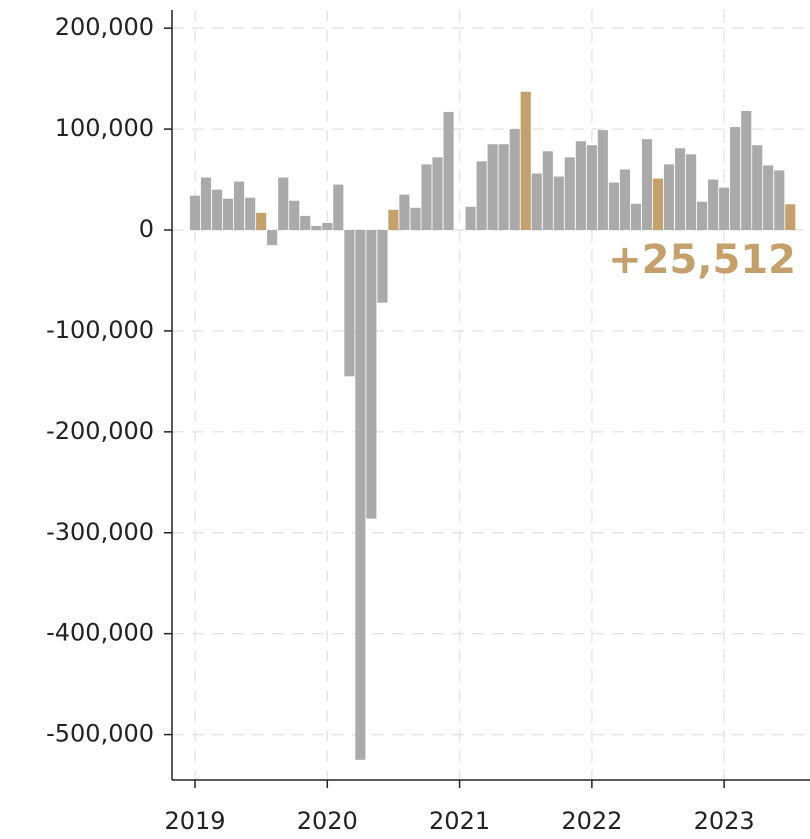  Describe the element at coordinates (100, 532) in the screenshot. I see `y-tick-label: -300,000` at that location.